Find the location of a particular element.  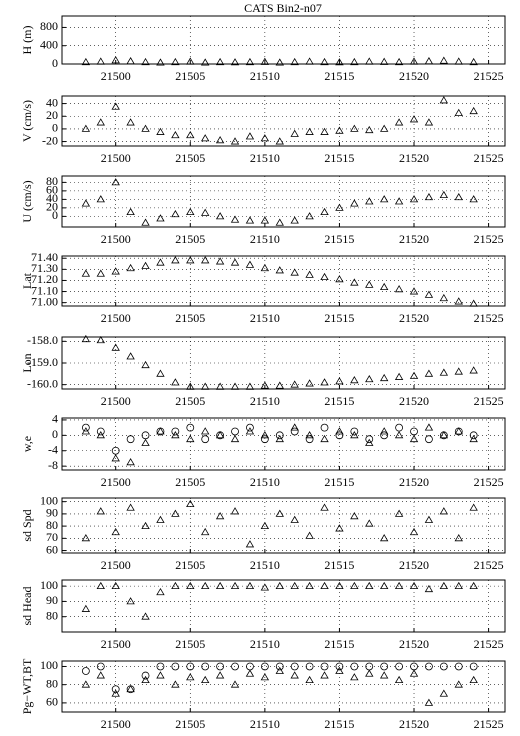

y-tick-label: 20 is located at coordinates (52, 207).